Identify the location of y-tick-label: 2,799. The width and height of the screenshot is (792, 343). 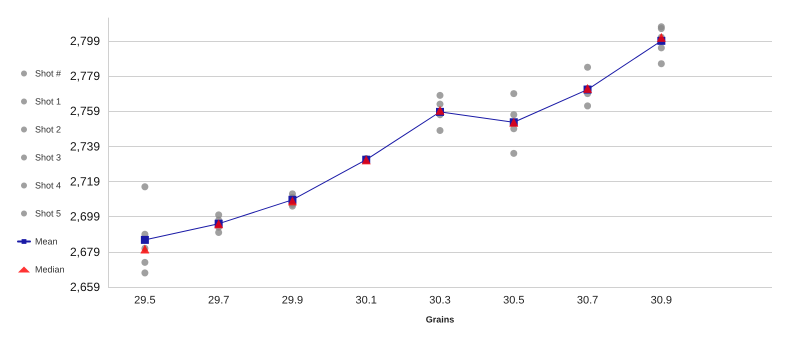
(85, 41).